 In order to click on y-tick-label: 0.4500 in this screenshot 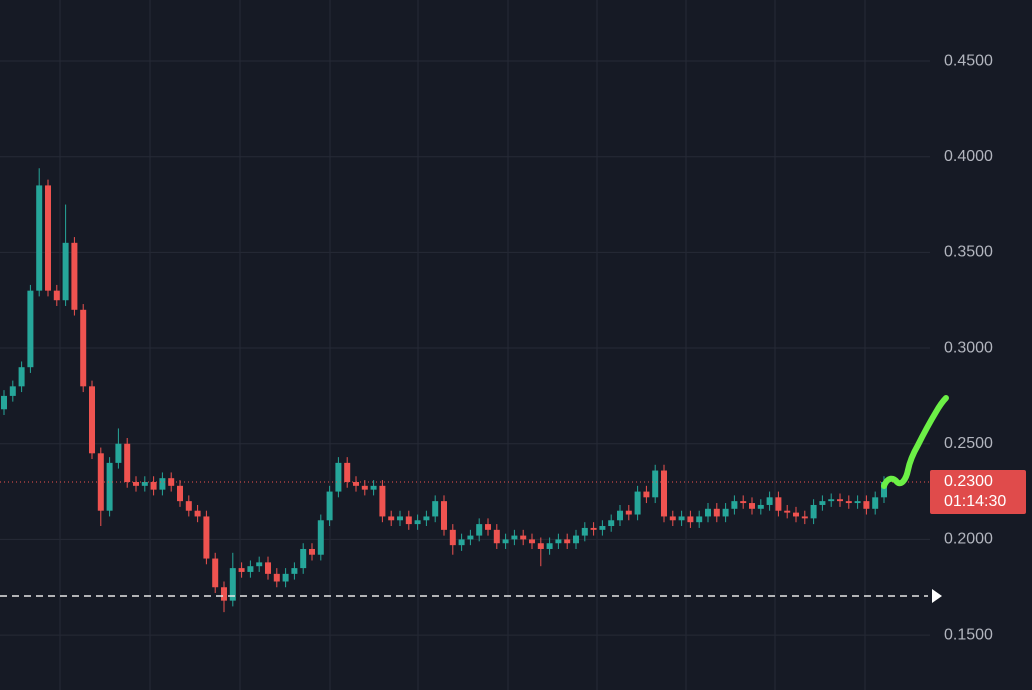, I will do `click(968, 60)`.